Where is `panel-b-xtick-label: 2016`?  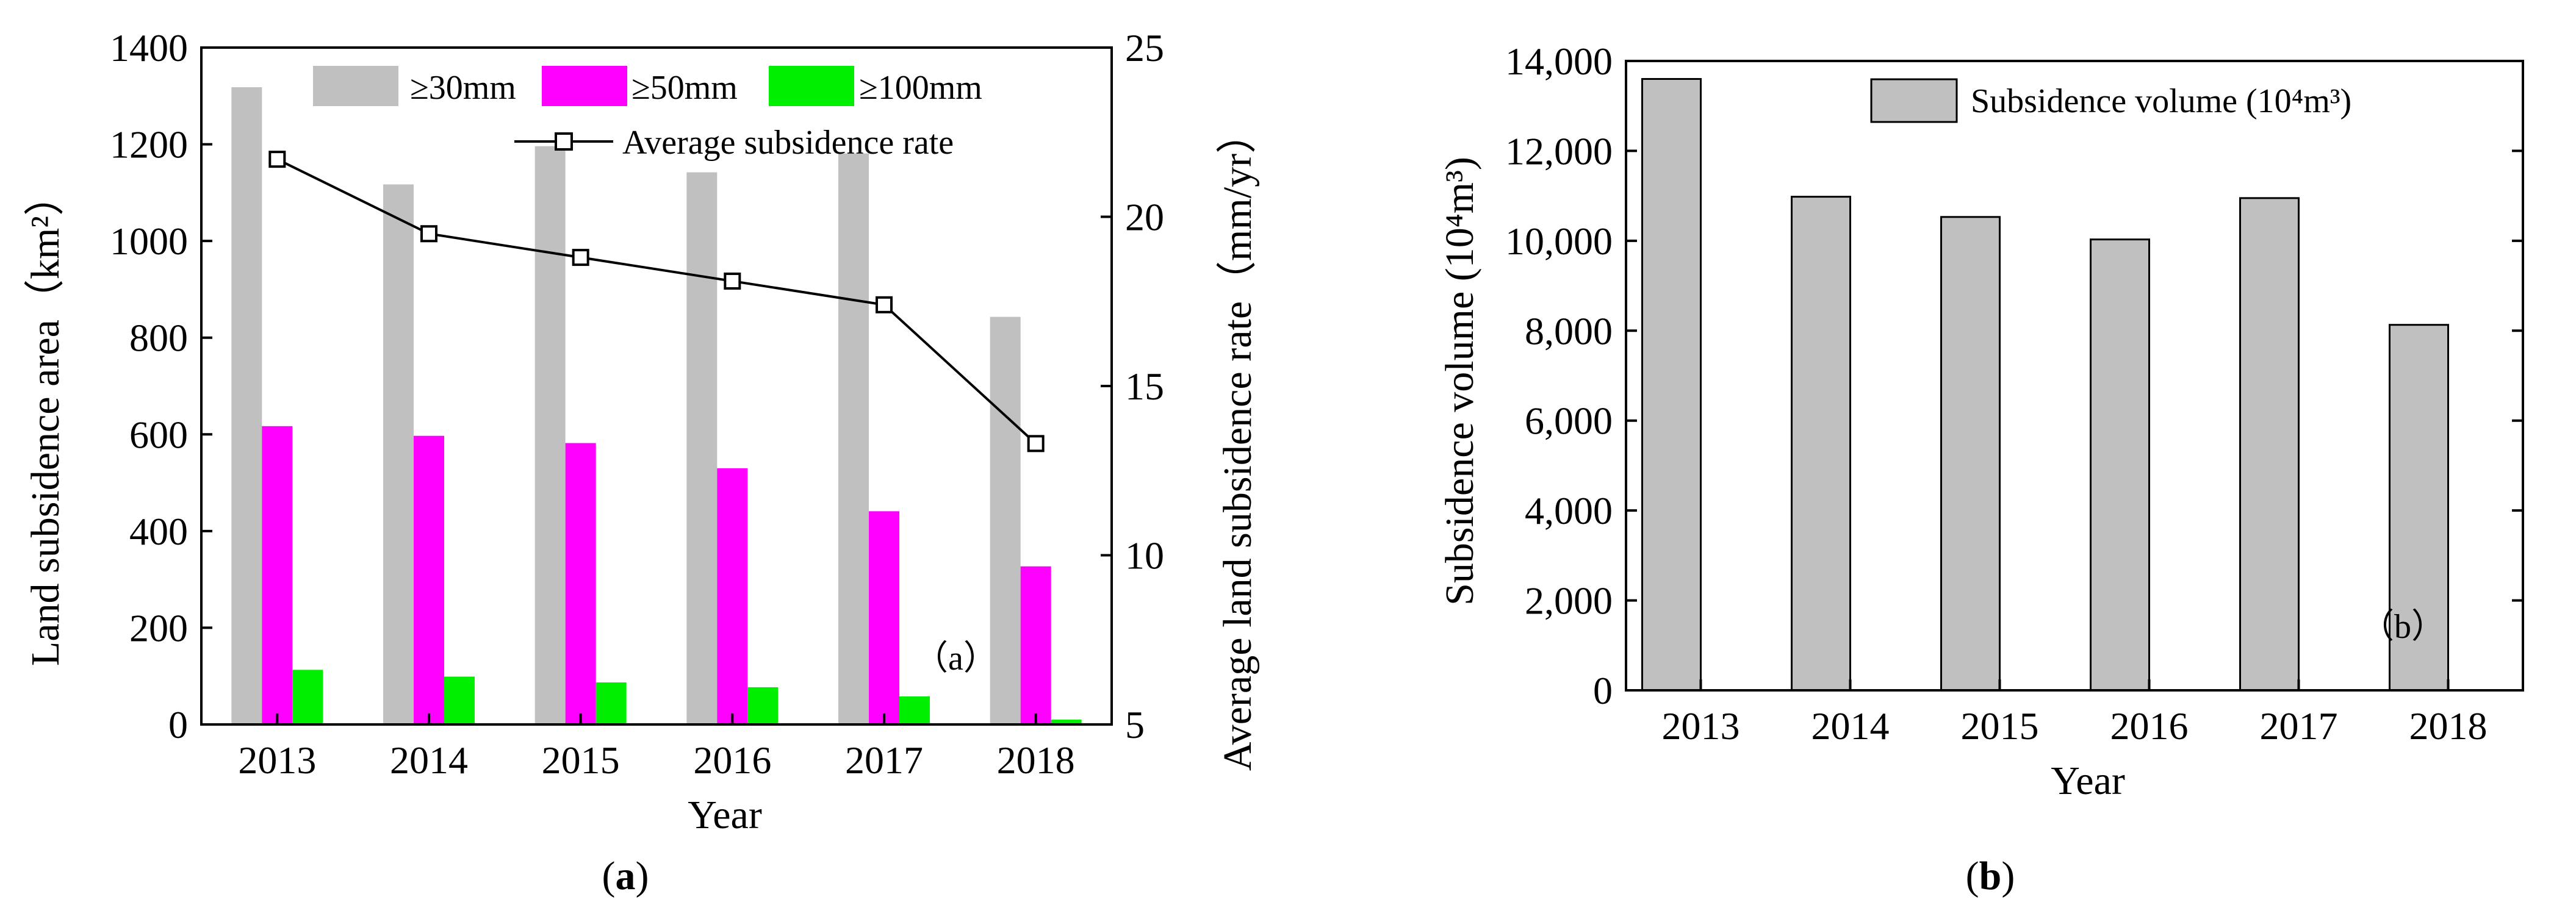
panel-b-xtick-label: 2016 is located at coordinates (2149, 726).